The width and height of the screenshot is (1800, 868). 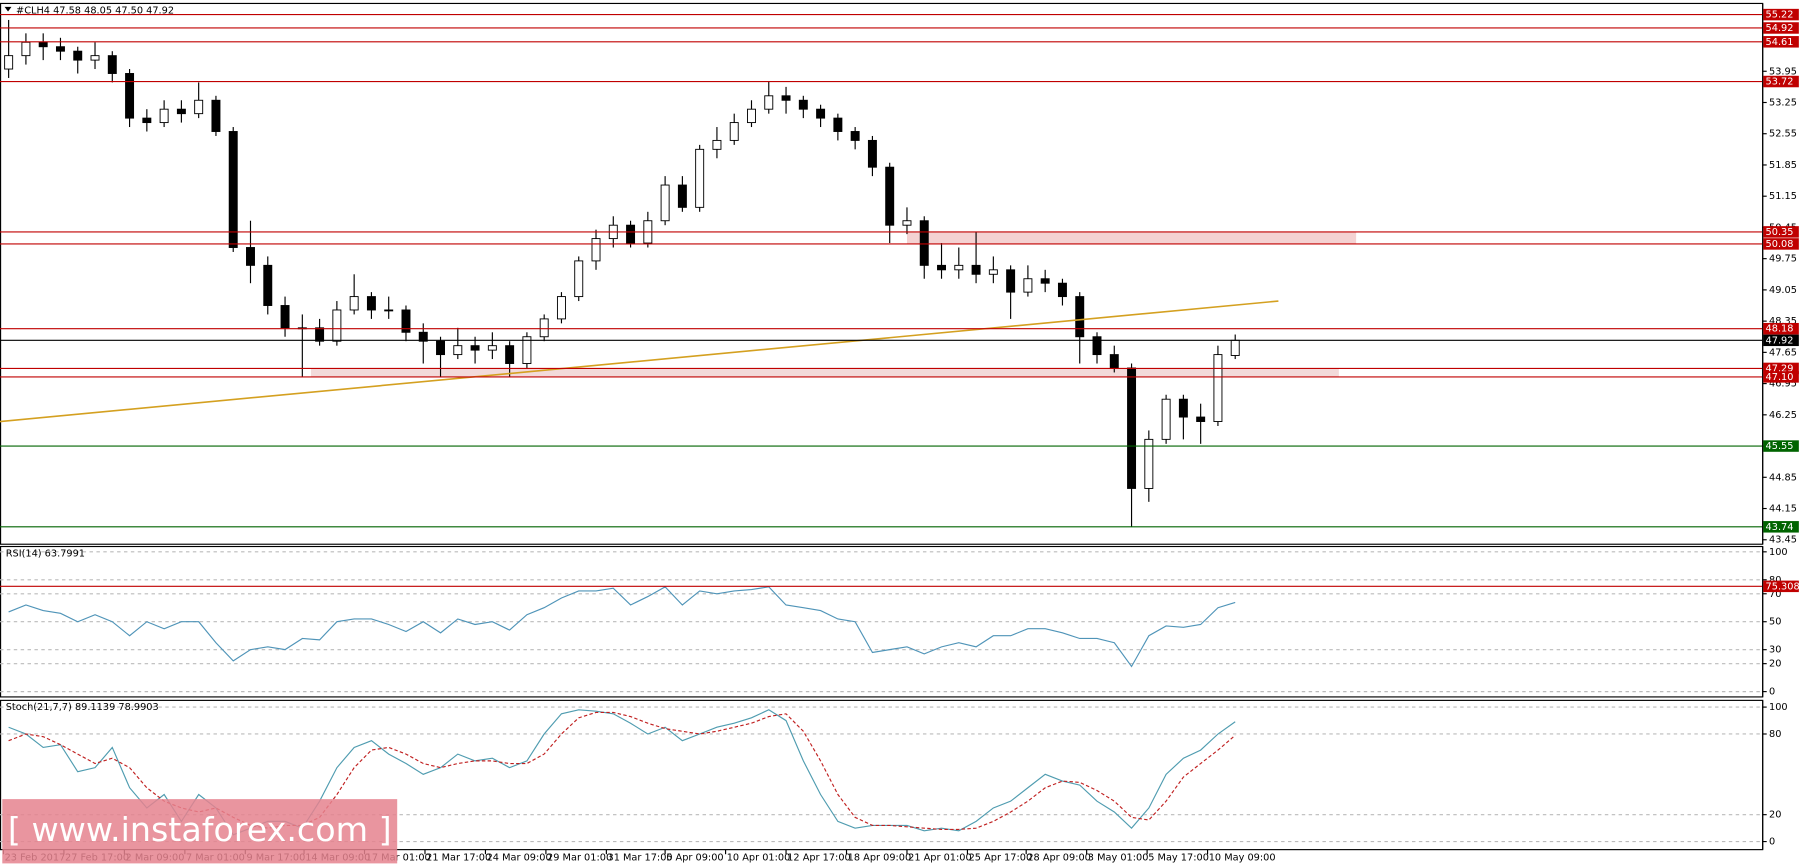 I want to click on x-tick-label: 31 Mar 17:00, so click(x=640, y=858).